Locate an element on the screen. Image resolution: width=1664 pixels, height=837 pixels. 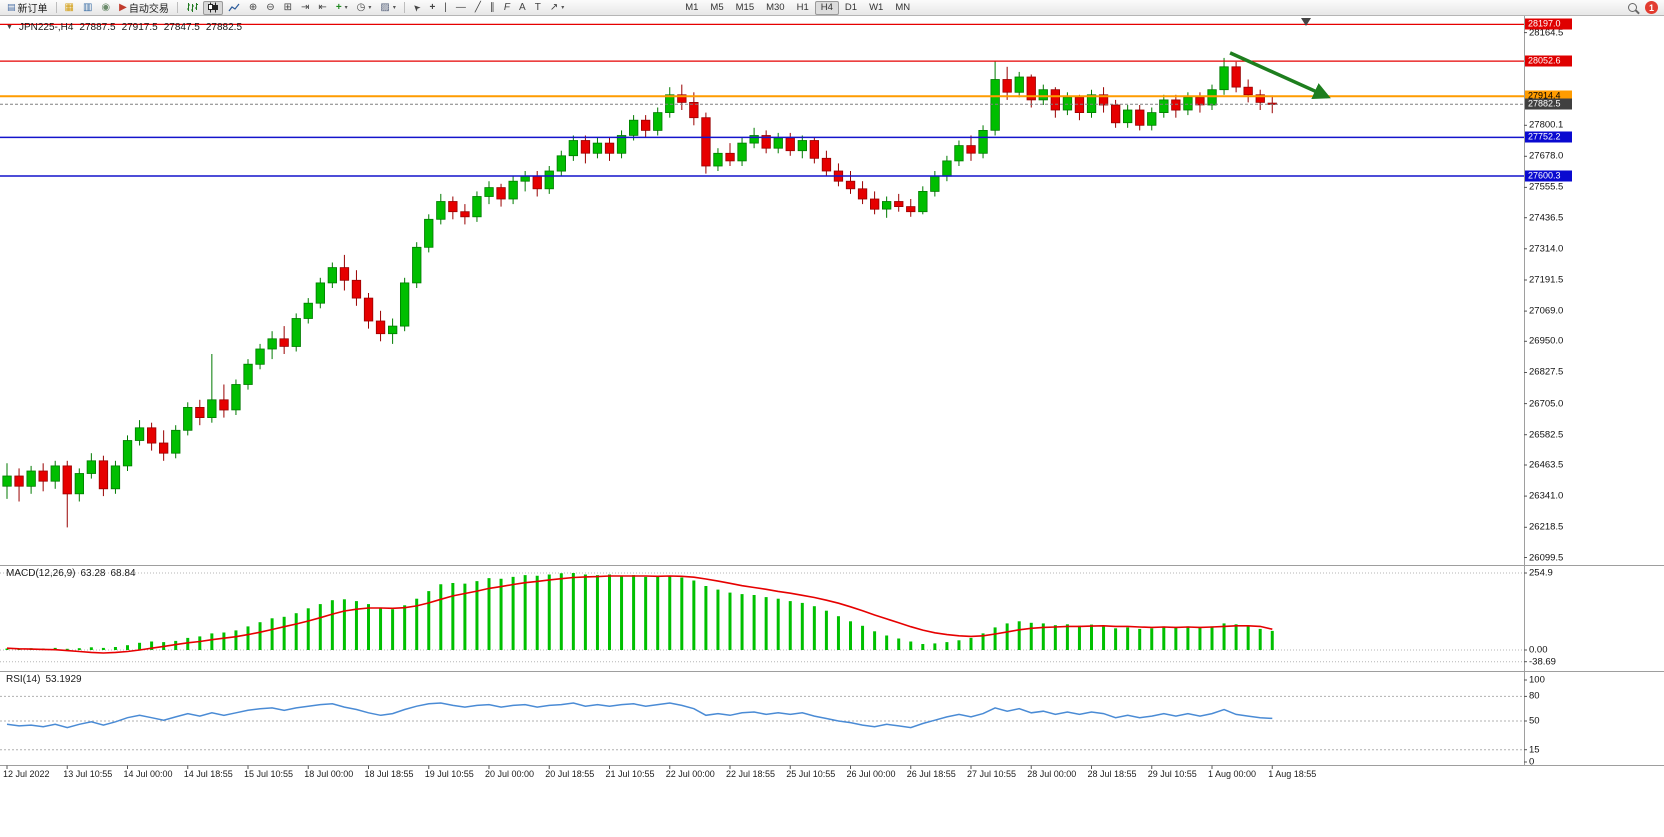
arrows-tool-button: ↗ ▾ is located at coordinates (557, 8).